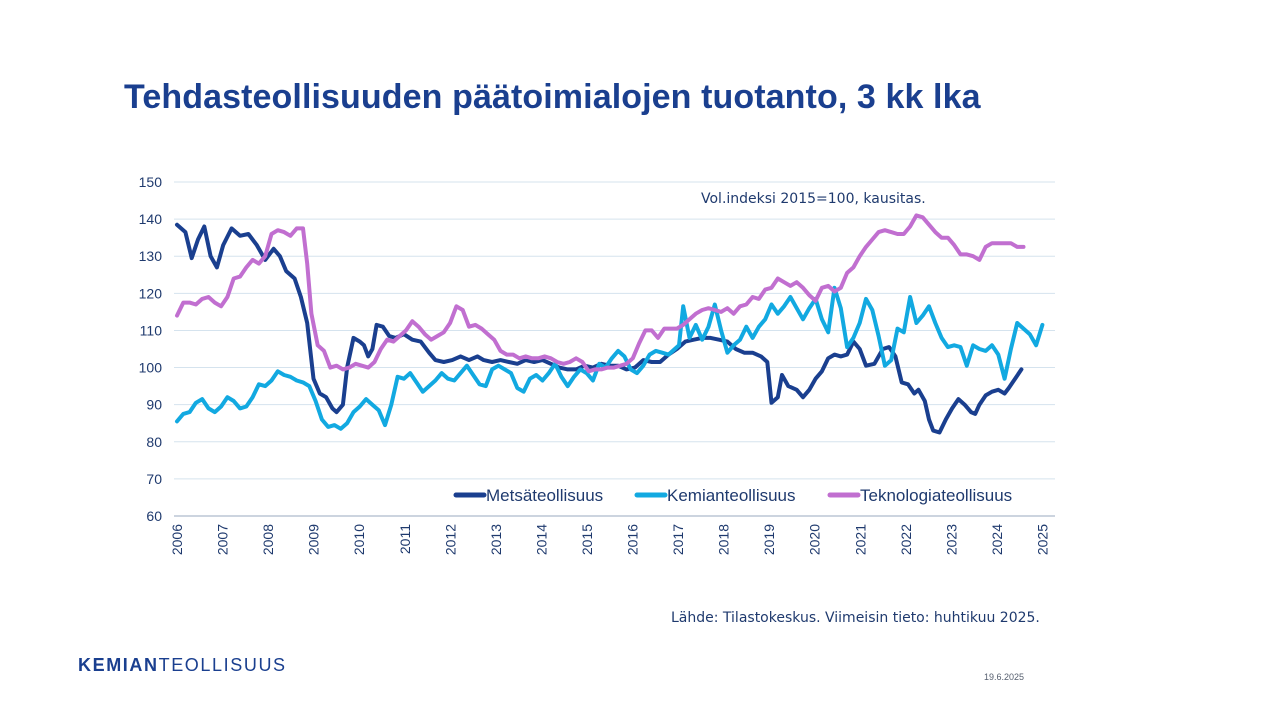 The width and height of the screenshot is (1280, 720). I want to click on logo-regular-text: TEOLLISUUS, so click(222, 665).